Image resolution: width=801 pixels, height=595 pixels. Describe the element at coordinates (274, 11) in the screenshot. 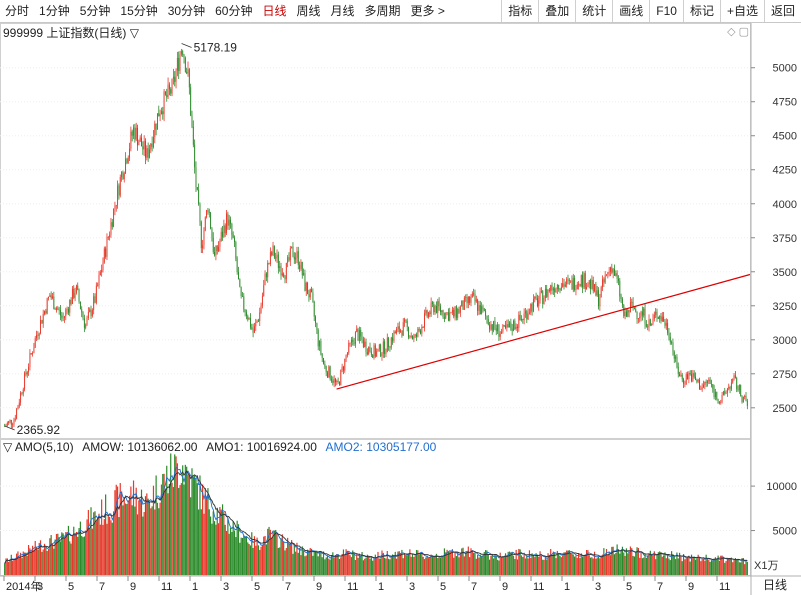

I see `tab-6: 日线` at that location.